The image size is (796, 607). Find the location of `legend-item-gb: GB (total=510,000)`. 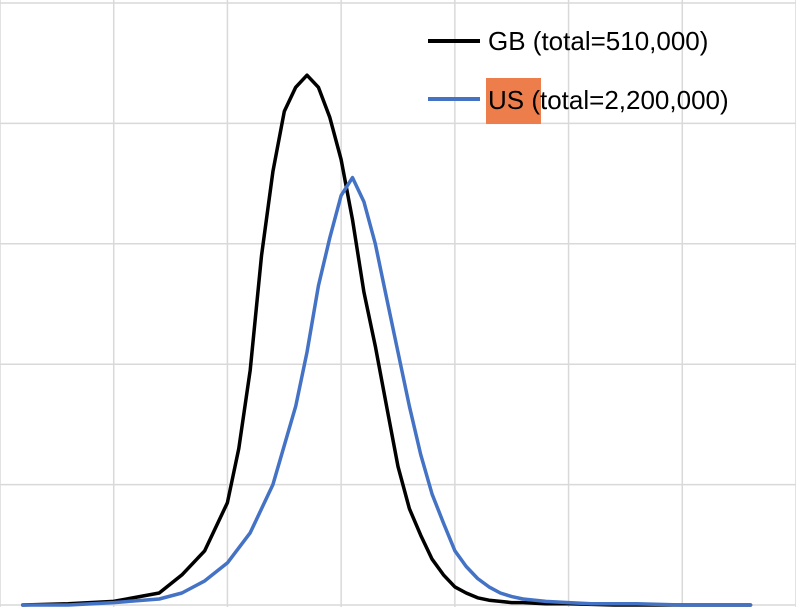

legend-item-gb: GB (total=510,000) is located at coordinates (568, 41).